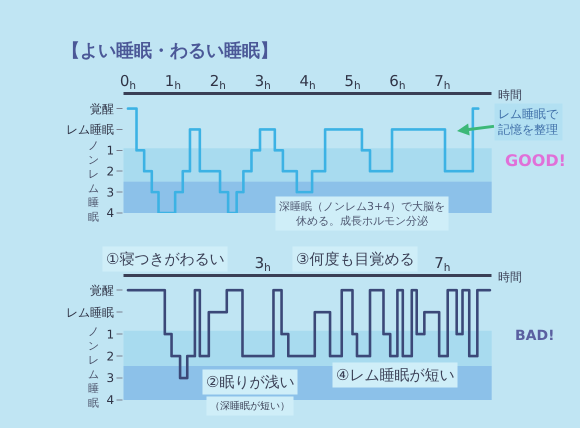 Image resolution: width=580 pixels, height=428 pixels. I want to click on annotation: ④レム睡眠が短い, so click(395, 375).